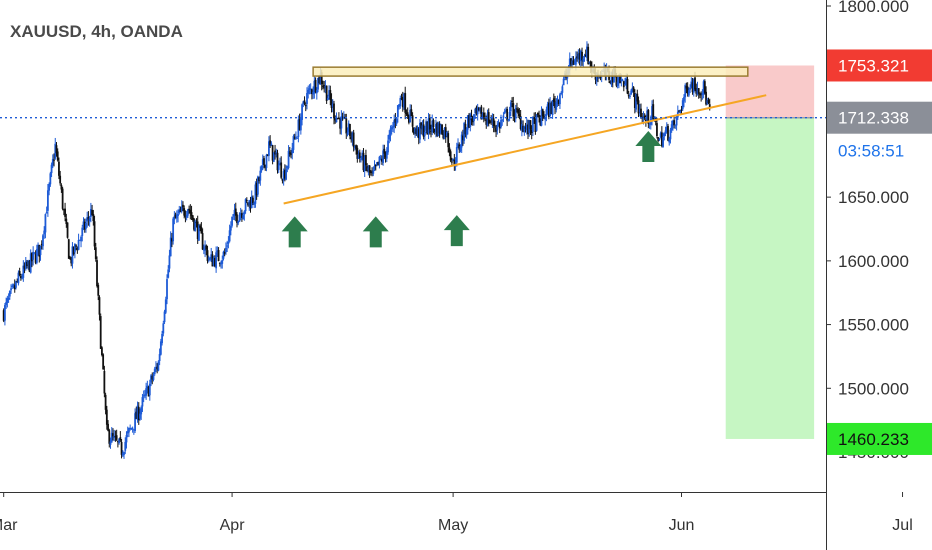 This screenshot has width=932, height=550. What do you see at coordinates (873, 197) in the screenshot?
I see `y-tick-label: 1650.000` at bounding box center [873, 197].